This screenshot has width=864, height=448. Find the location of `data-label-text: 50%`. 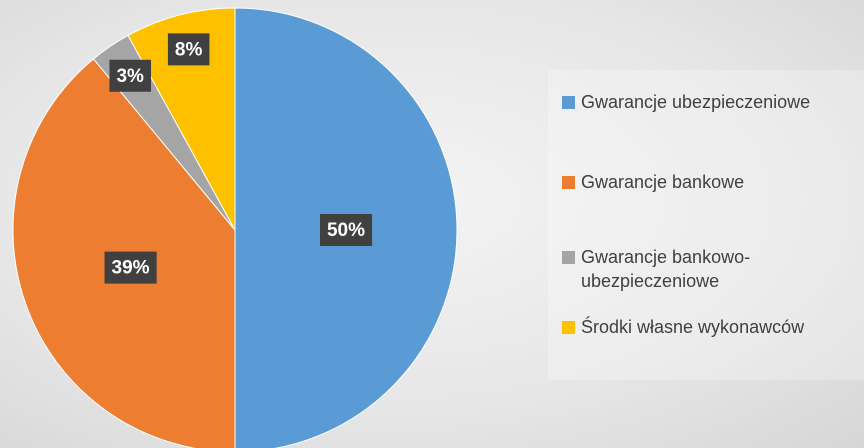

data-label-text: 50% is located at coordinates (346, 230).